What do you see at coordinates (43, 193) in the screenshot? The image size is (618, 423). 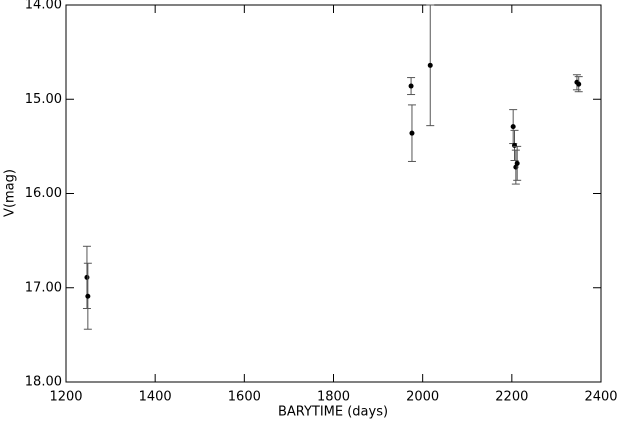 I see `y-tick-label: 16.00` at bounding box center [43, 193].